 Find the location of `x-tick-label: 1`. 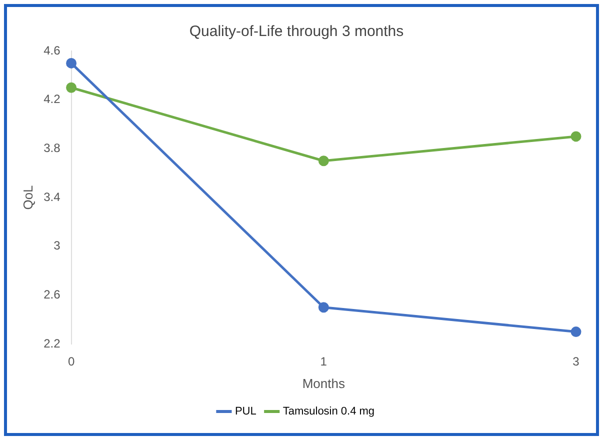

x-tick-label: 1 is located at coordinates (324, 361).